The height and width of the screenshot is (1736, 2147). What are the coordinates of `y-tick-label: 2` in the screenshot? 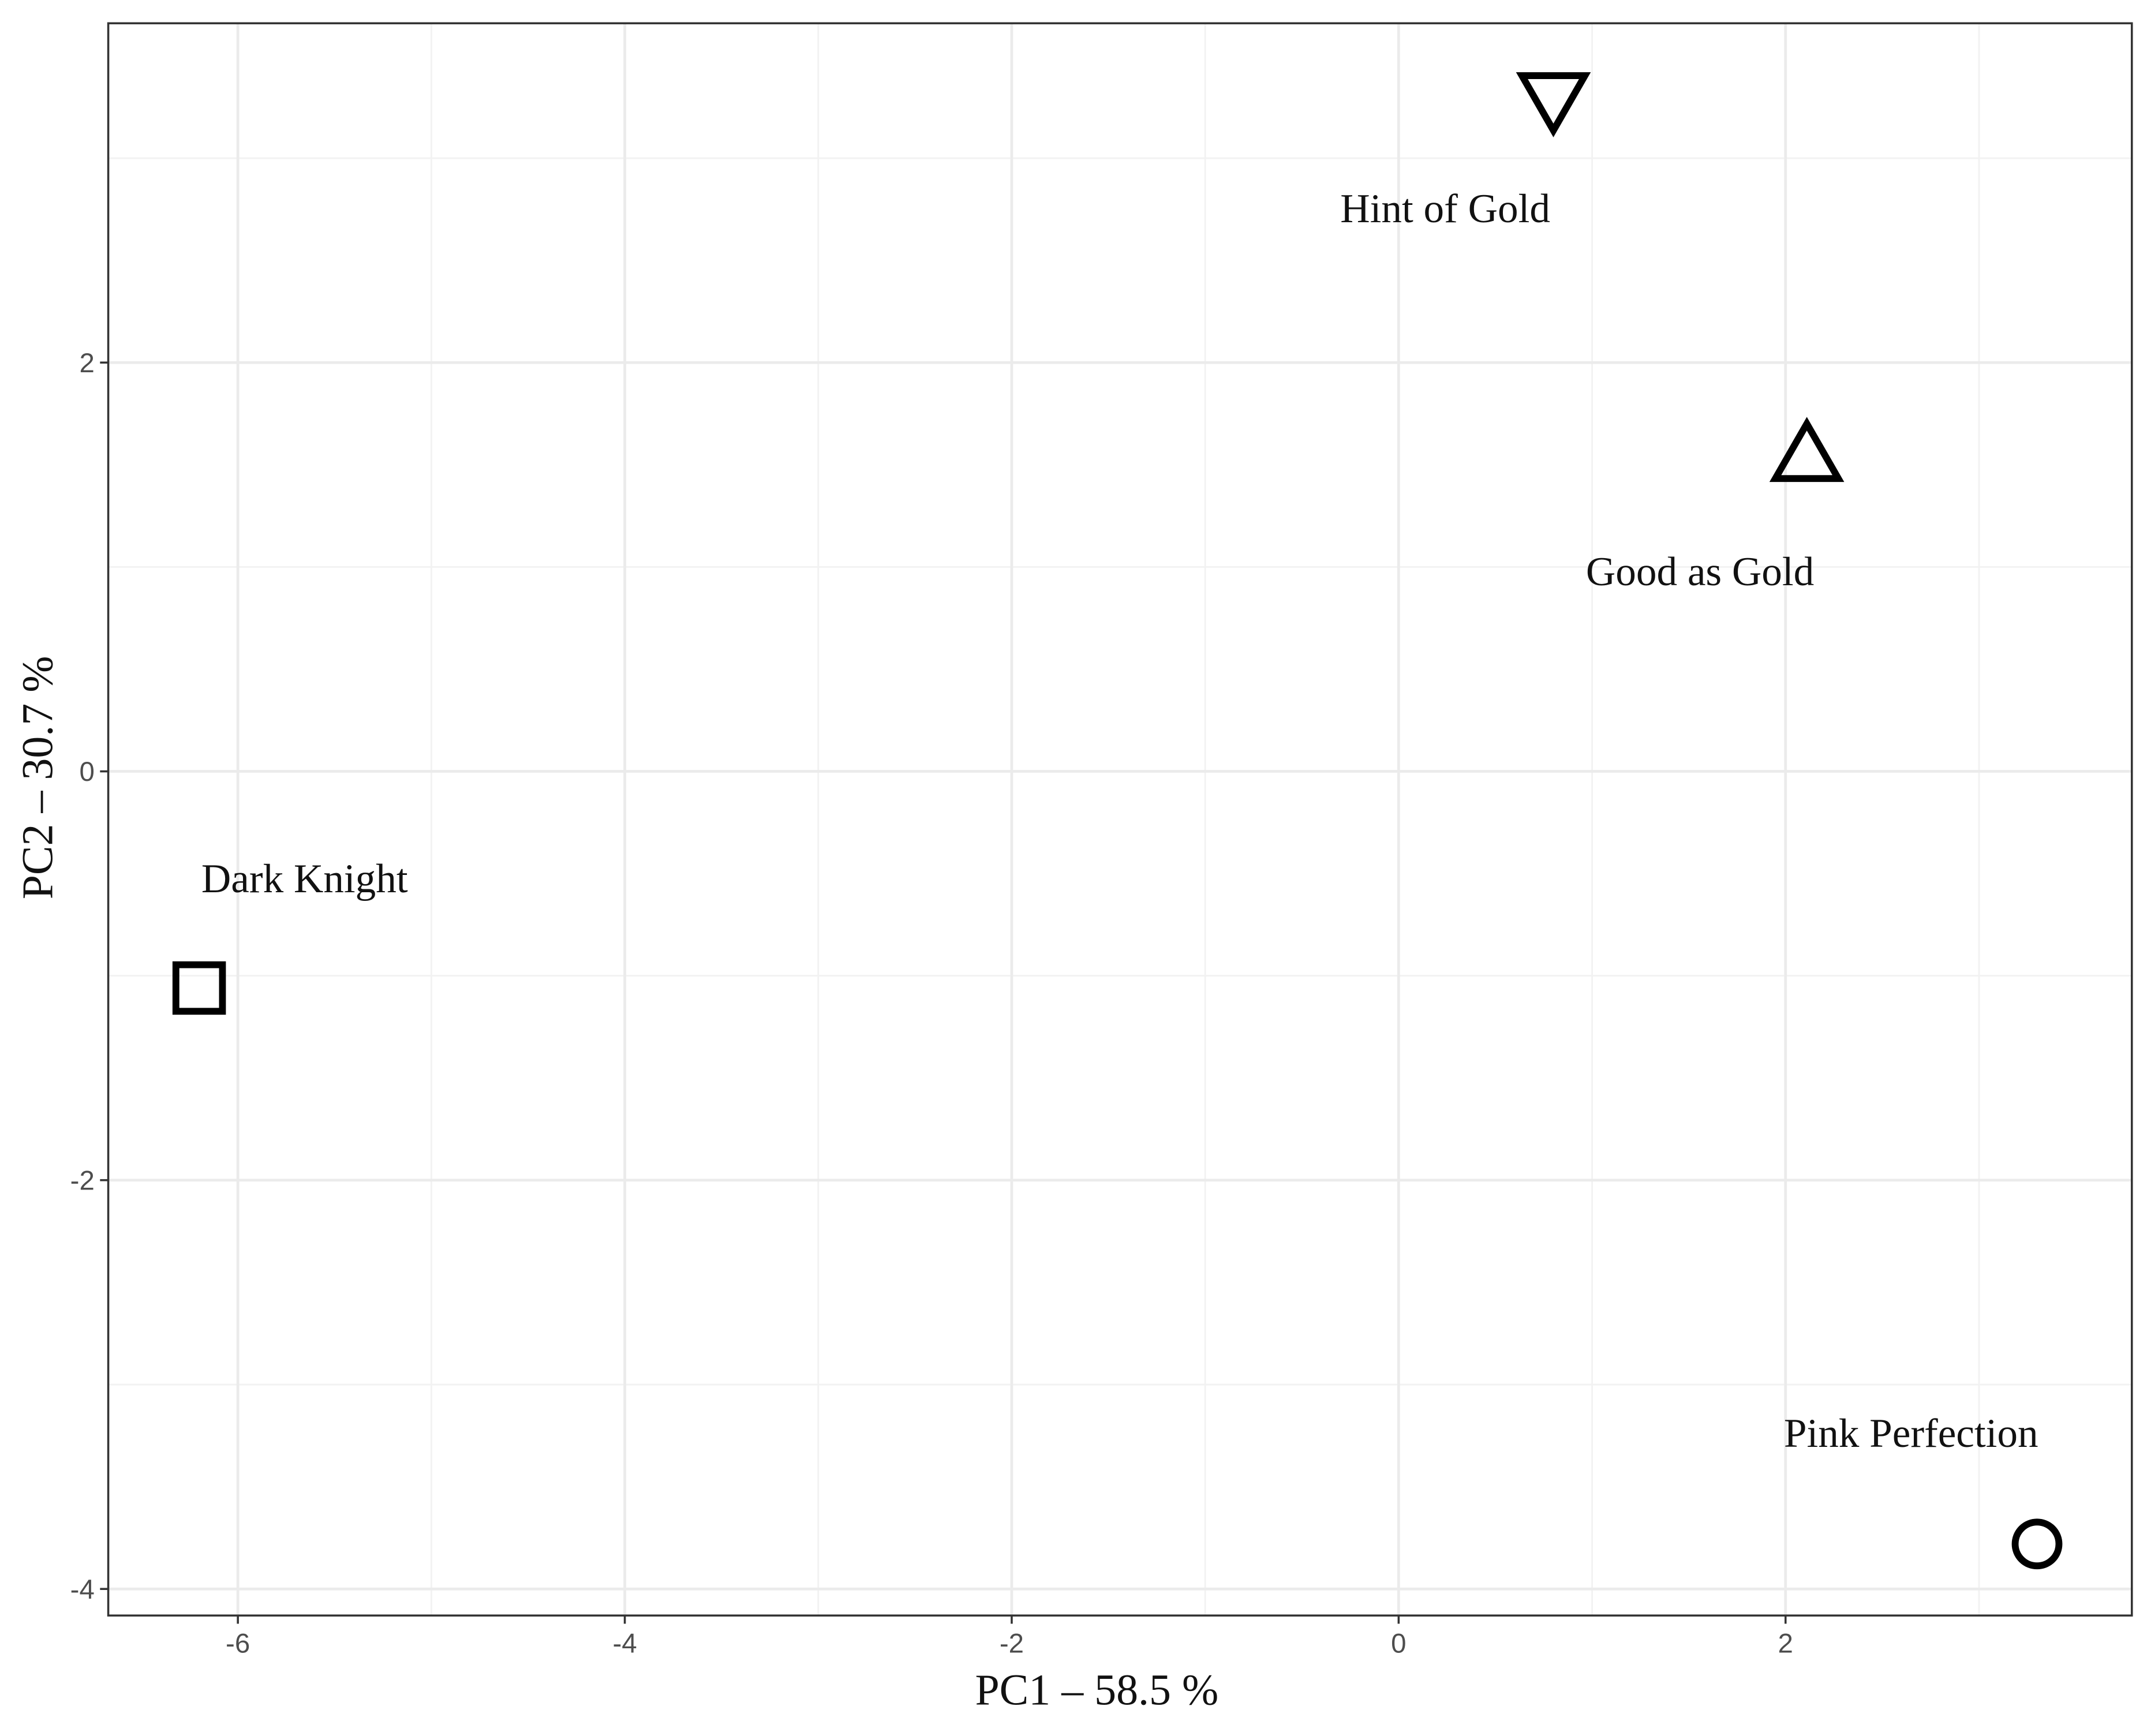 It's located at (86, 364).